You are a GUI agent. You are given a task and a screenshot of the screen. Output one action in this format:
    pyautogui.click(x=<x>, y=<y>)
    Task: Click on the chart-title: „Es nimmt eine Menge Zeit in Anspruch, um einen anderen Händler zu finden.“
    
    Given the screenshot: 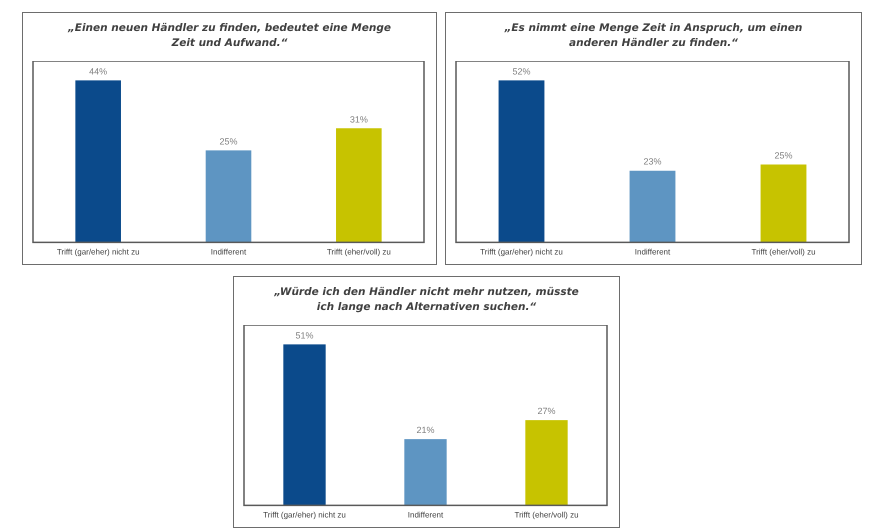 What is the action you would take?
    pyautogui.click(x=653, y=36)
    